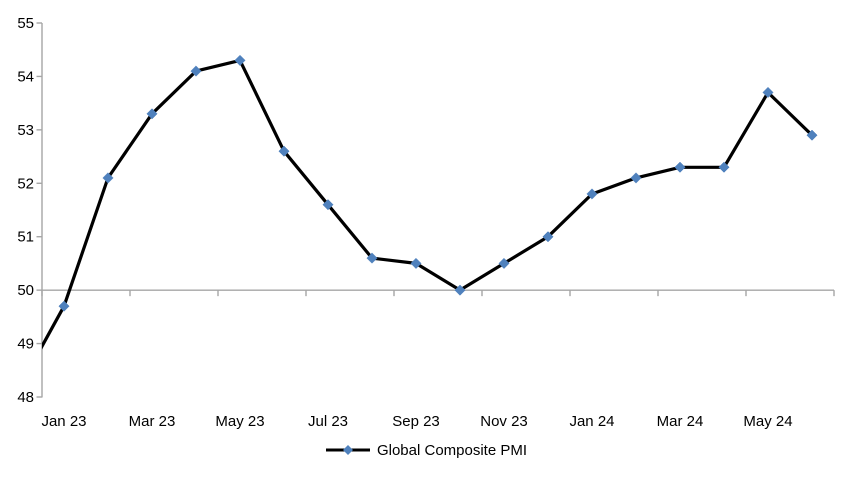 The width and height of the screenshot is (852, 481). I want to click on chart-legend: Global Composite PMI, so click(426, 450).